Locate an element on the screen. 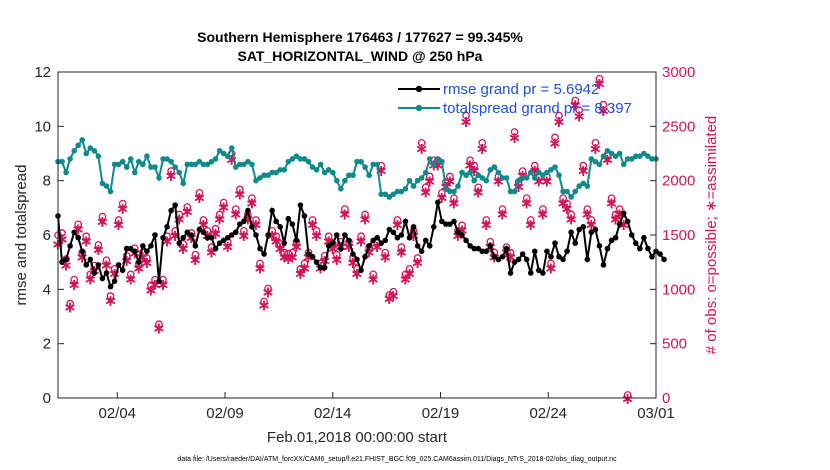 The image size is (830, 470). y-axis-left-label: rmse and totalspread is located at coordinates (21, 235).